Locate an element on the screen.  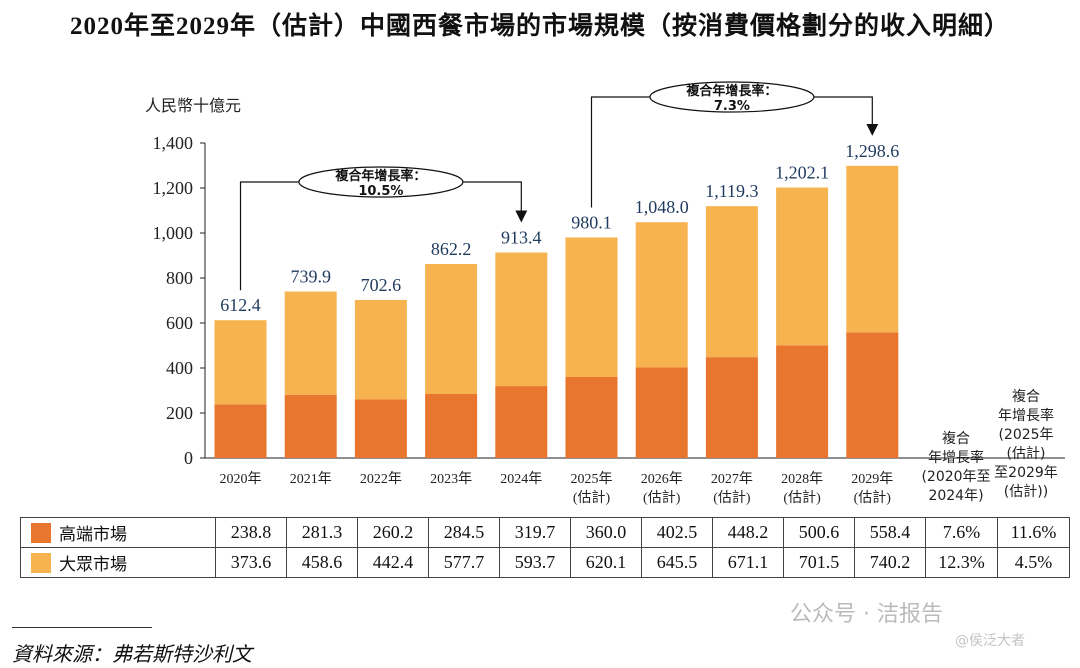
total-value-label: 1,119.3 is located at coordinates (731, 191).